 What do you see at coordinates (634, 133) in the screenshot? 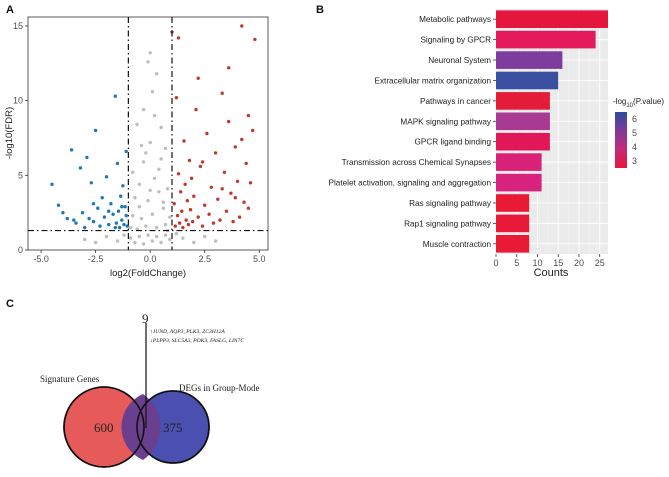
I see `legend-label-5: 5` at bounding box center [634, 133].